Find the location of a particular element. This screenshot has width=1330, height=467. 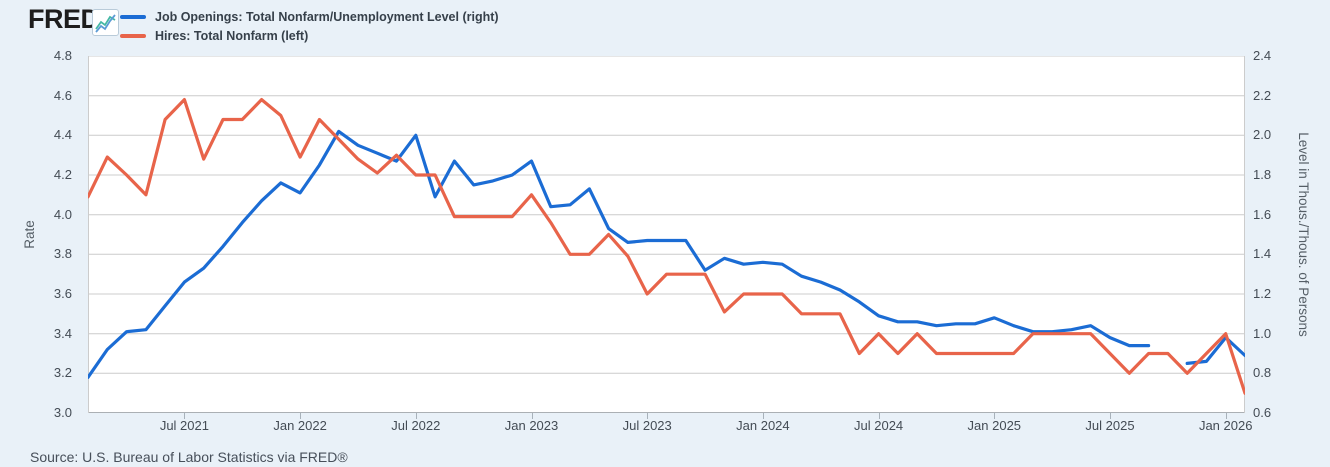

y-axis-tick-label: 2.4 is located at coordinates (1262, 55).